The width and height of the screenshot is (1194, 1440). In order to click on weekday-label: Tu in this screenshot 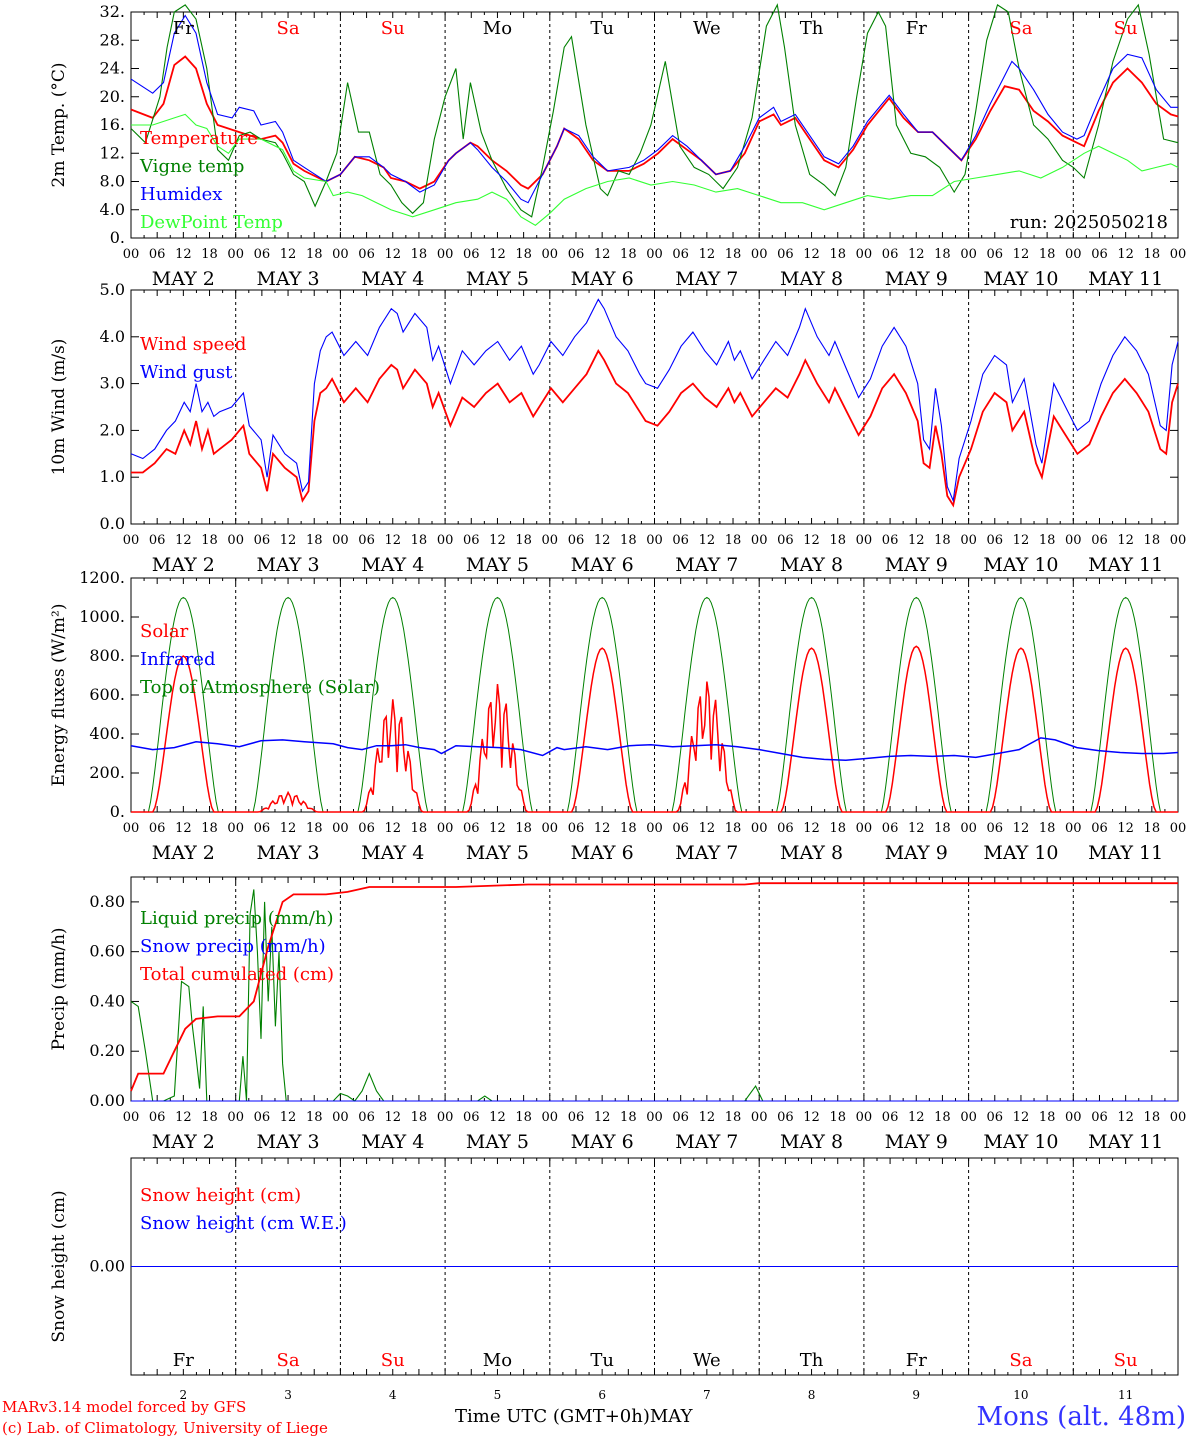, I will do `click(602, 28)`.